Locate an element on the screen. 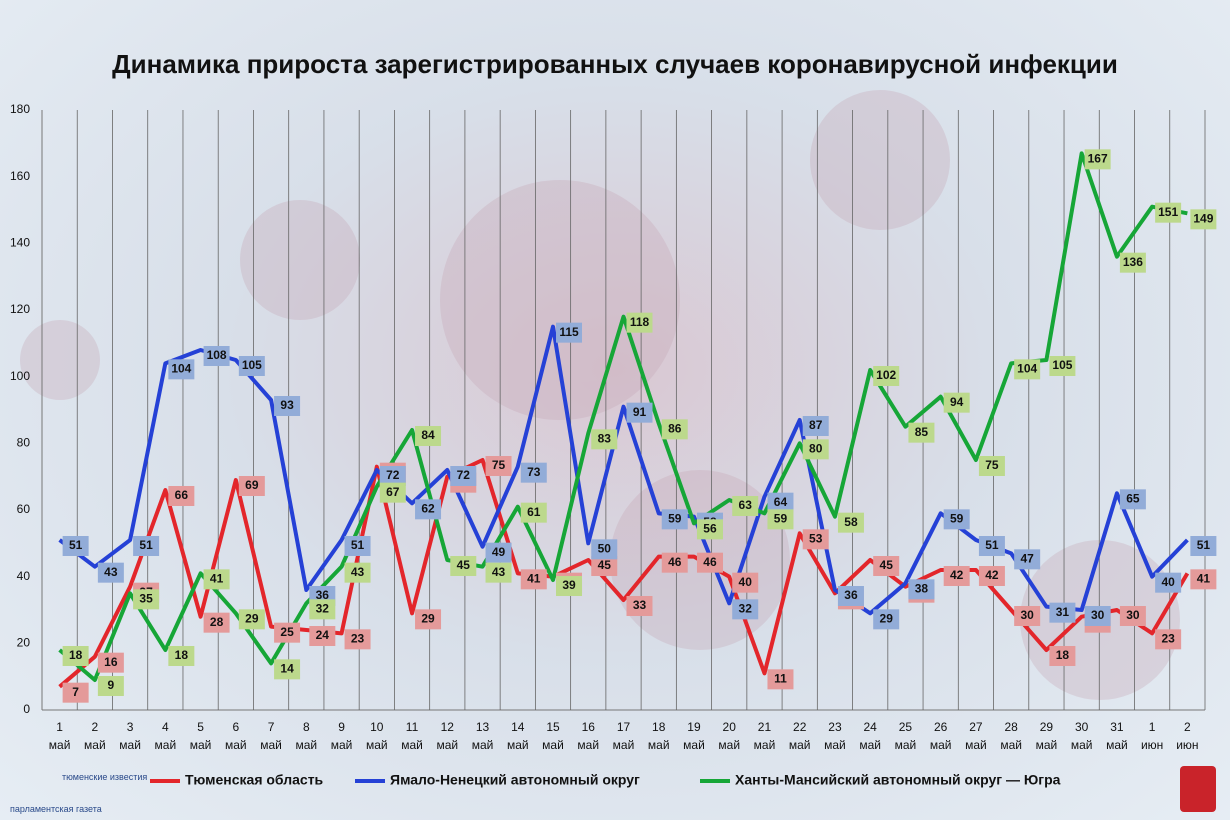 The image size is (1230, 820). x-tick-label: 9 май is located at coordinates (341, 736).